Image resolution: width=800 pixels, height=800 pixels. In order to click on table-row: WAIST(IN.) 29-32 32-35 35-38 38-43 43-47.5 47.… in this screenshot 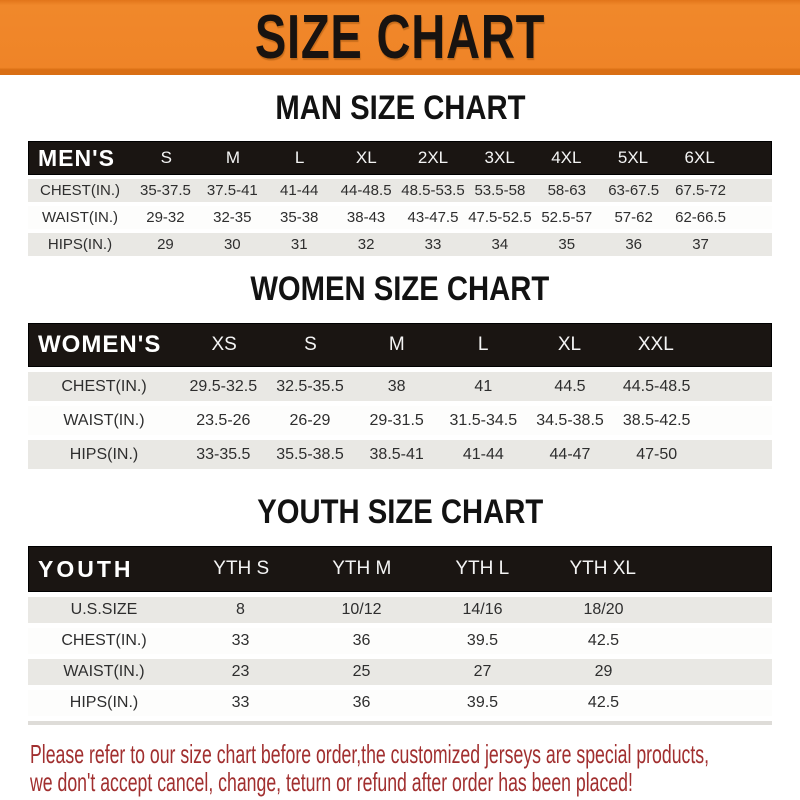, I will do `click(400, 217)`.